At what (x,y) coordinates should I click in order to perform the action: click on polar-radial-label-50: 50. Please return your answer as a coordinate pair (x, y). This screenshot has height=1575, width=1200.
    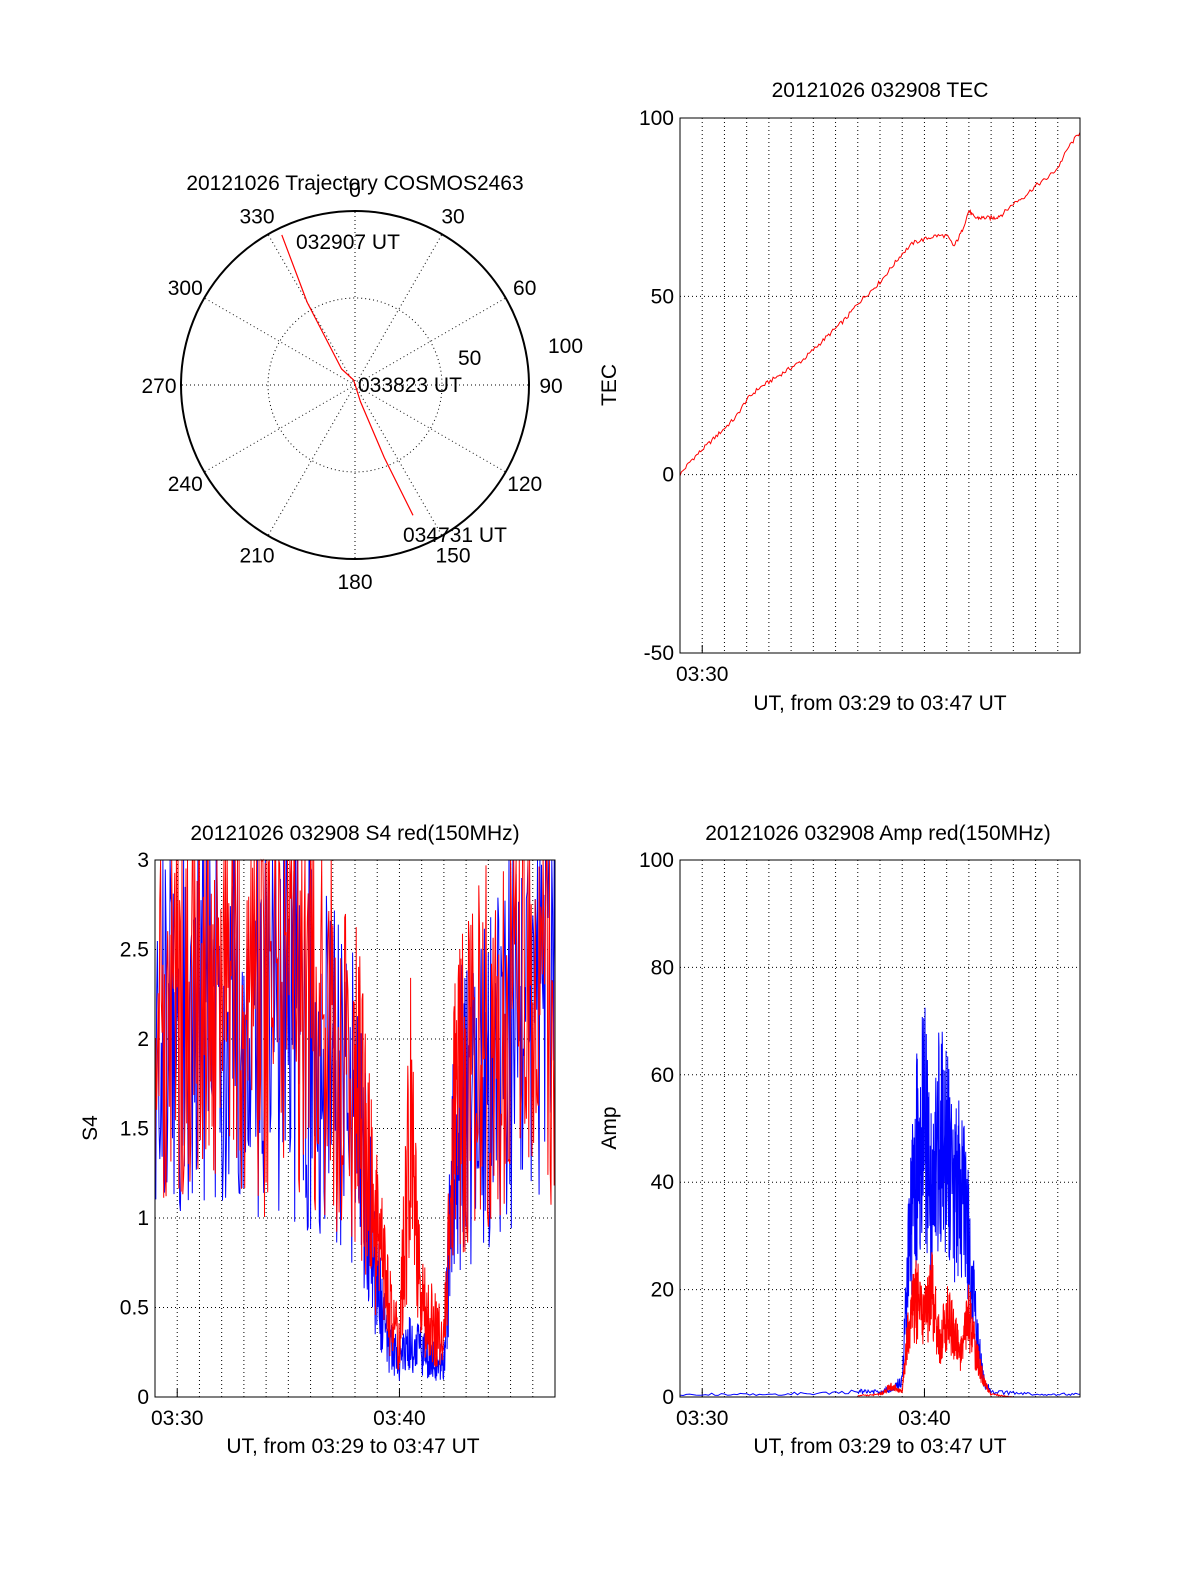
    Looking at the image, I should click on (469, 358).